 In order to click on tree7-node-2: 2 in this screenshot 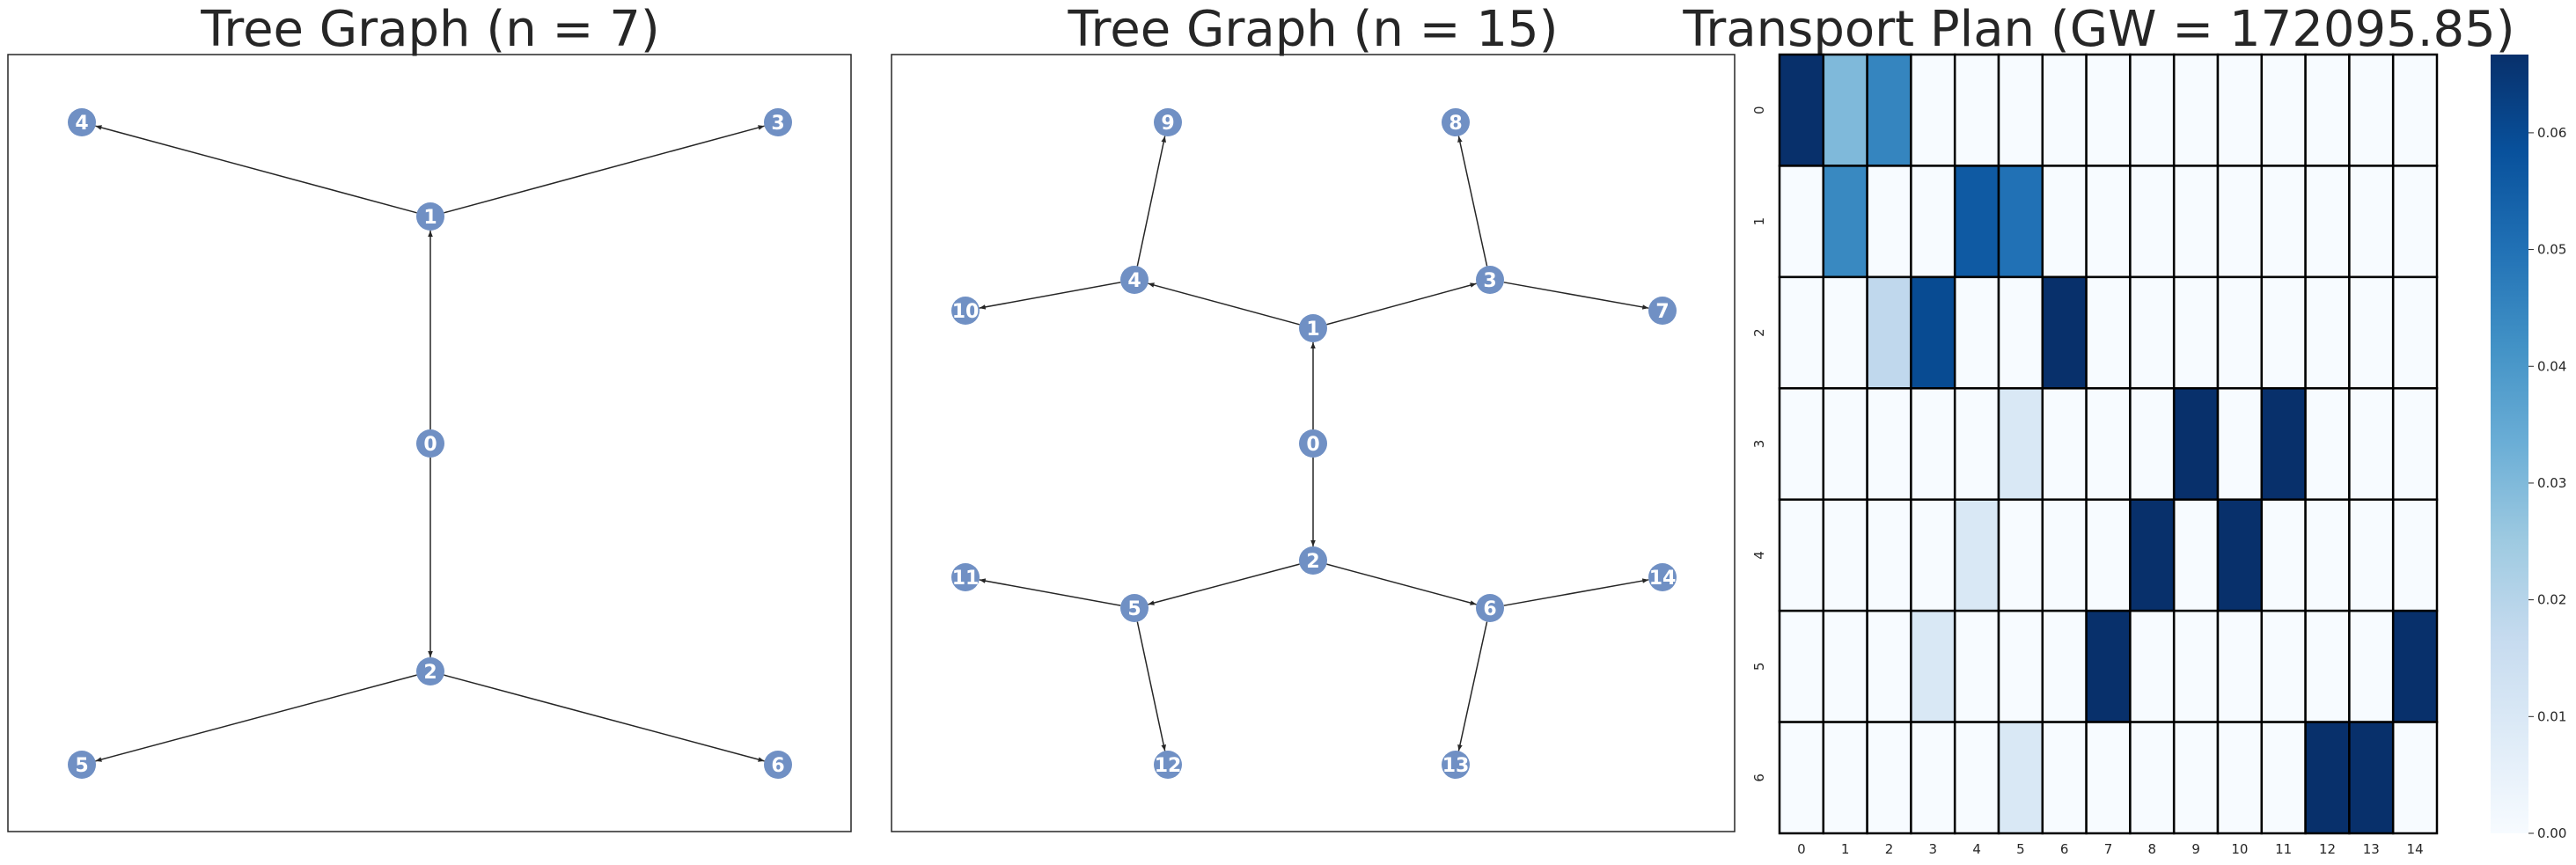, I will do `click(430, 671)`.